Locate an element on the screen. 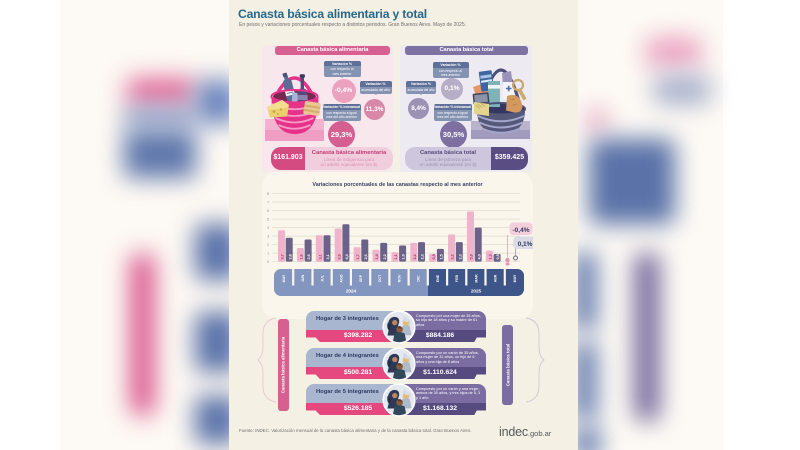 The height and width of the screenshot is (450, 800). svg-text: 3,9 is located at coordinates (339, 256).